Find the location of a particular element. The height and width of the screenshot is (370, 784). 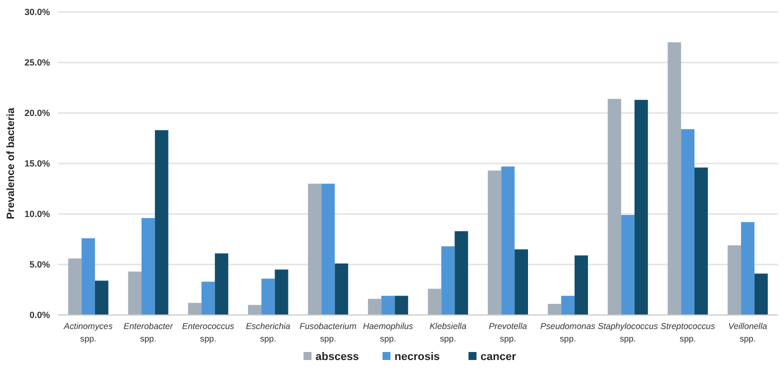

y-tick-label: 0.0% is located at coordinates (39, 315).